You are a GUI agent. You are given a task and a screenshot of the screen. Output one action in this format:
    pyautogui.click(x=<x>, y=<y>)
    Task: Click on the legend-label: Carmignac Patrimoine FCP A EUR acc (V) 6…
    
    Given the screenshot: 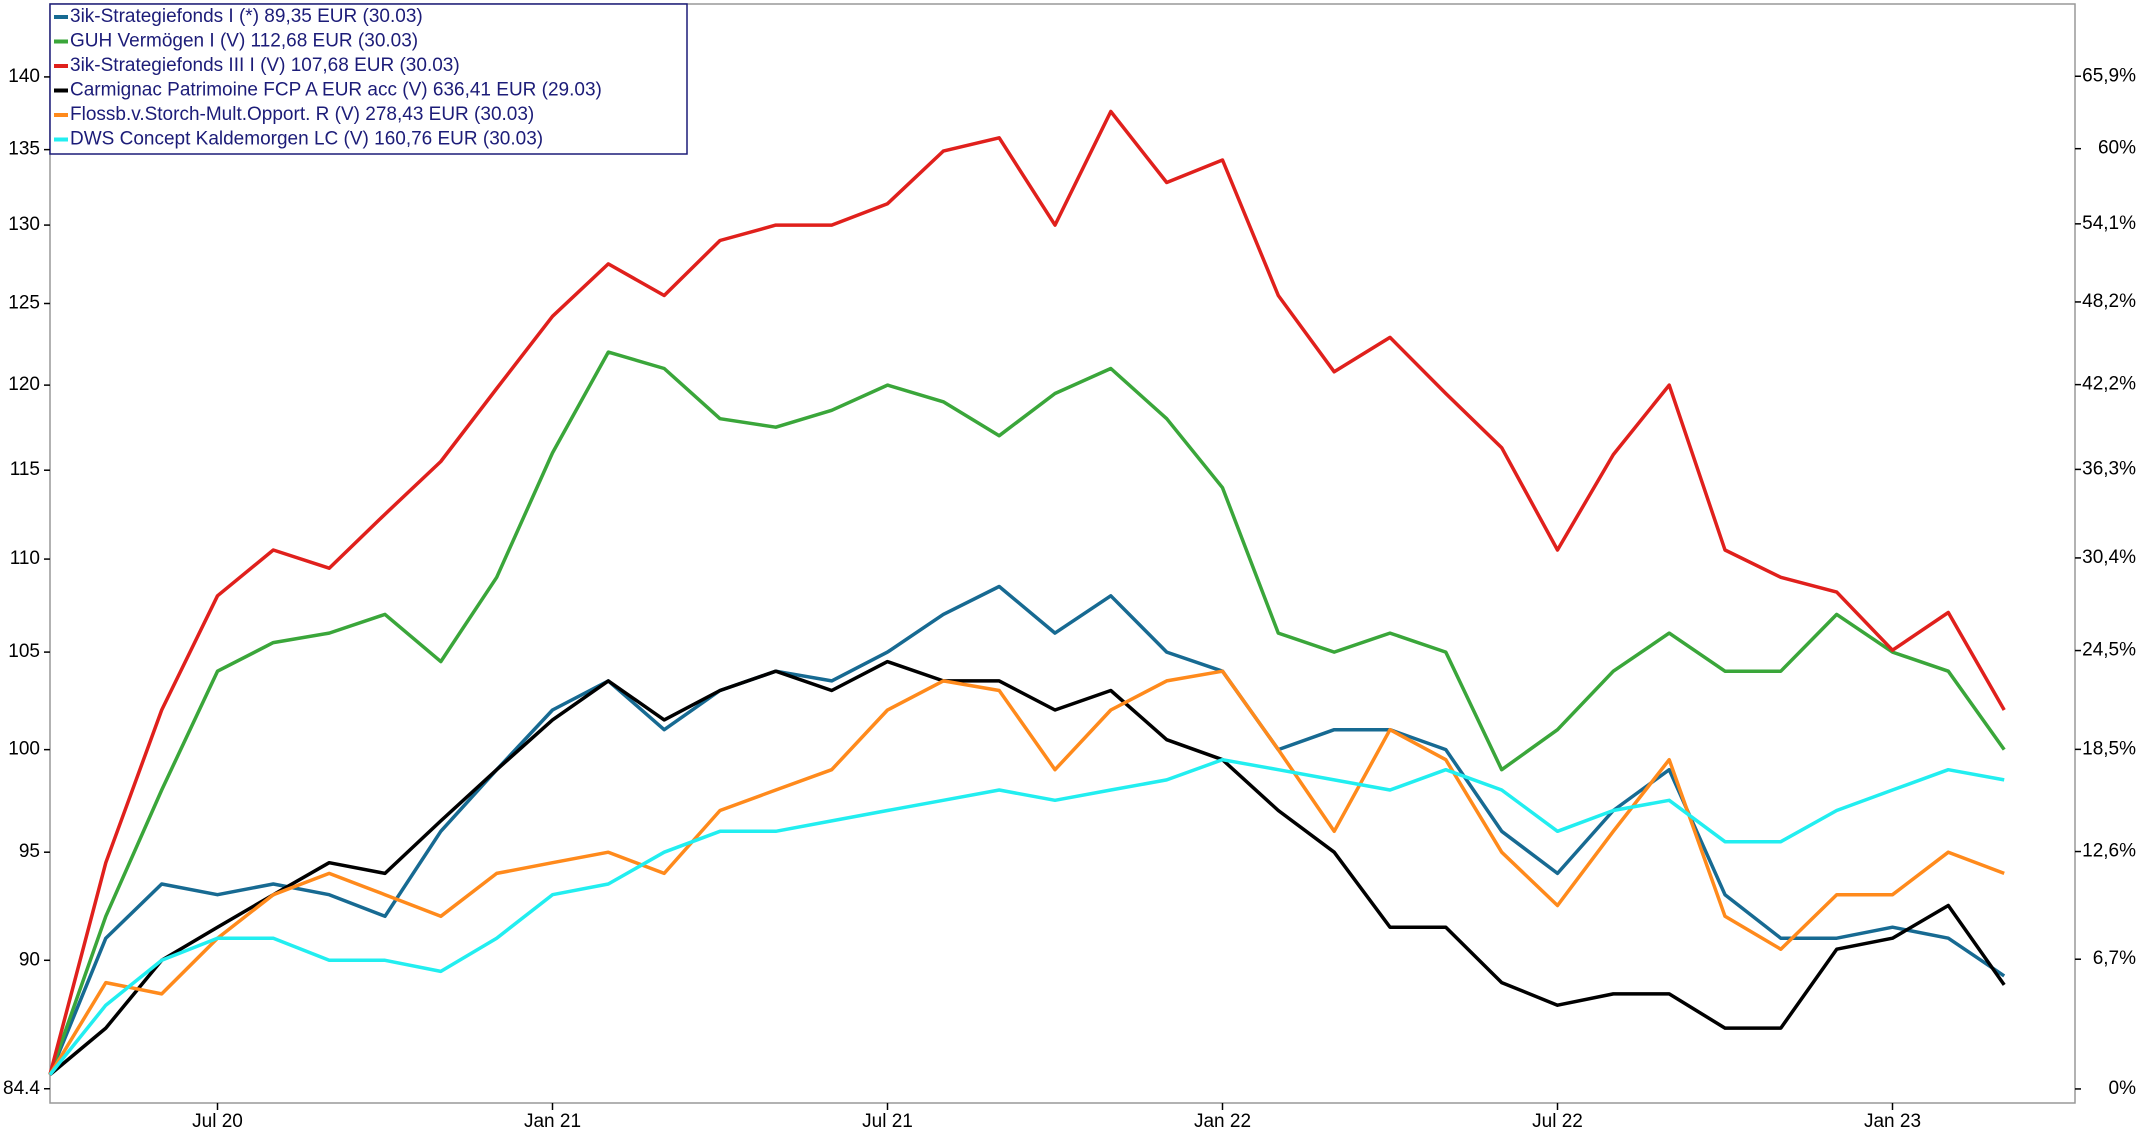 What is the action you would take?
    pyautogui.click(x=336, y=90)
    